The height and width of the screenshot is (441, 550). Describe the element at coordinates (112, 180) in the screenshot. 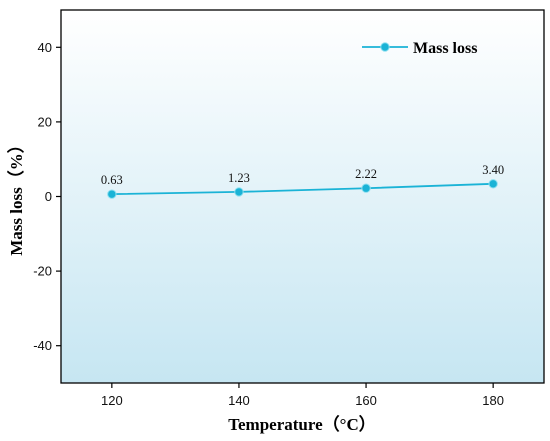

I see `data-label: 0.63` at that location.